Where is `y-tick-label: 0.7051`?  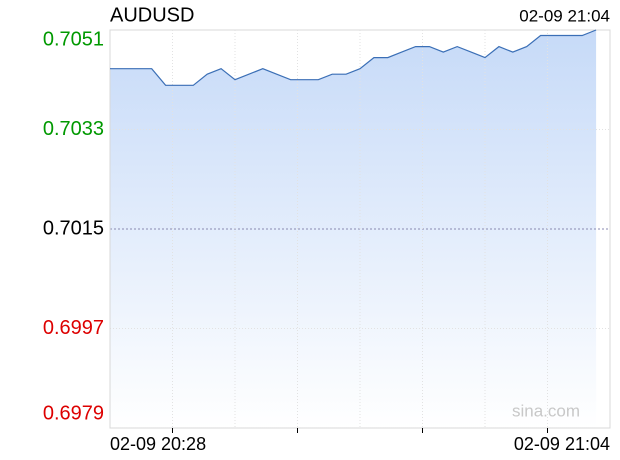
y-tick-label: 0.7051 is located at coordinates (73, 39).